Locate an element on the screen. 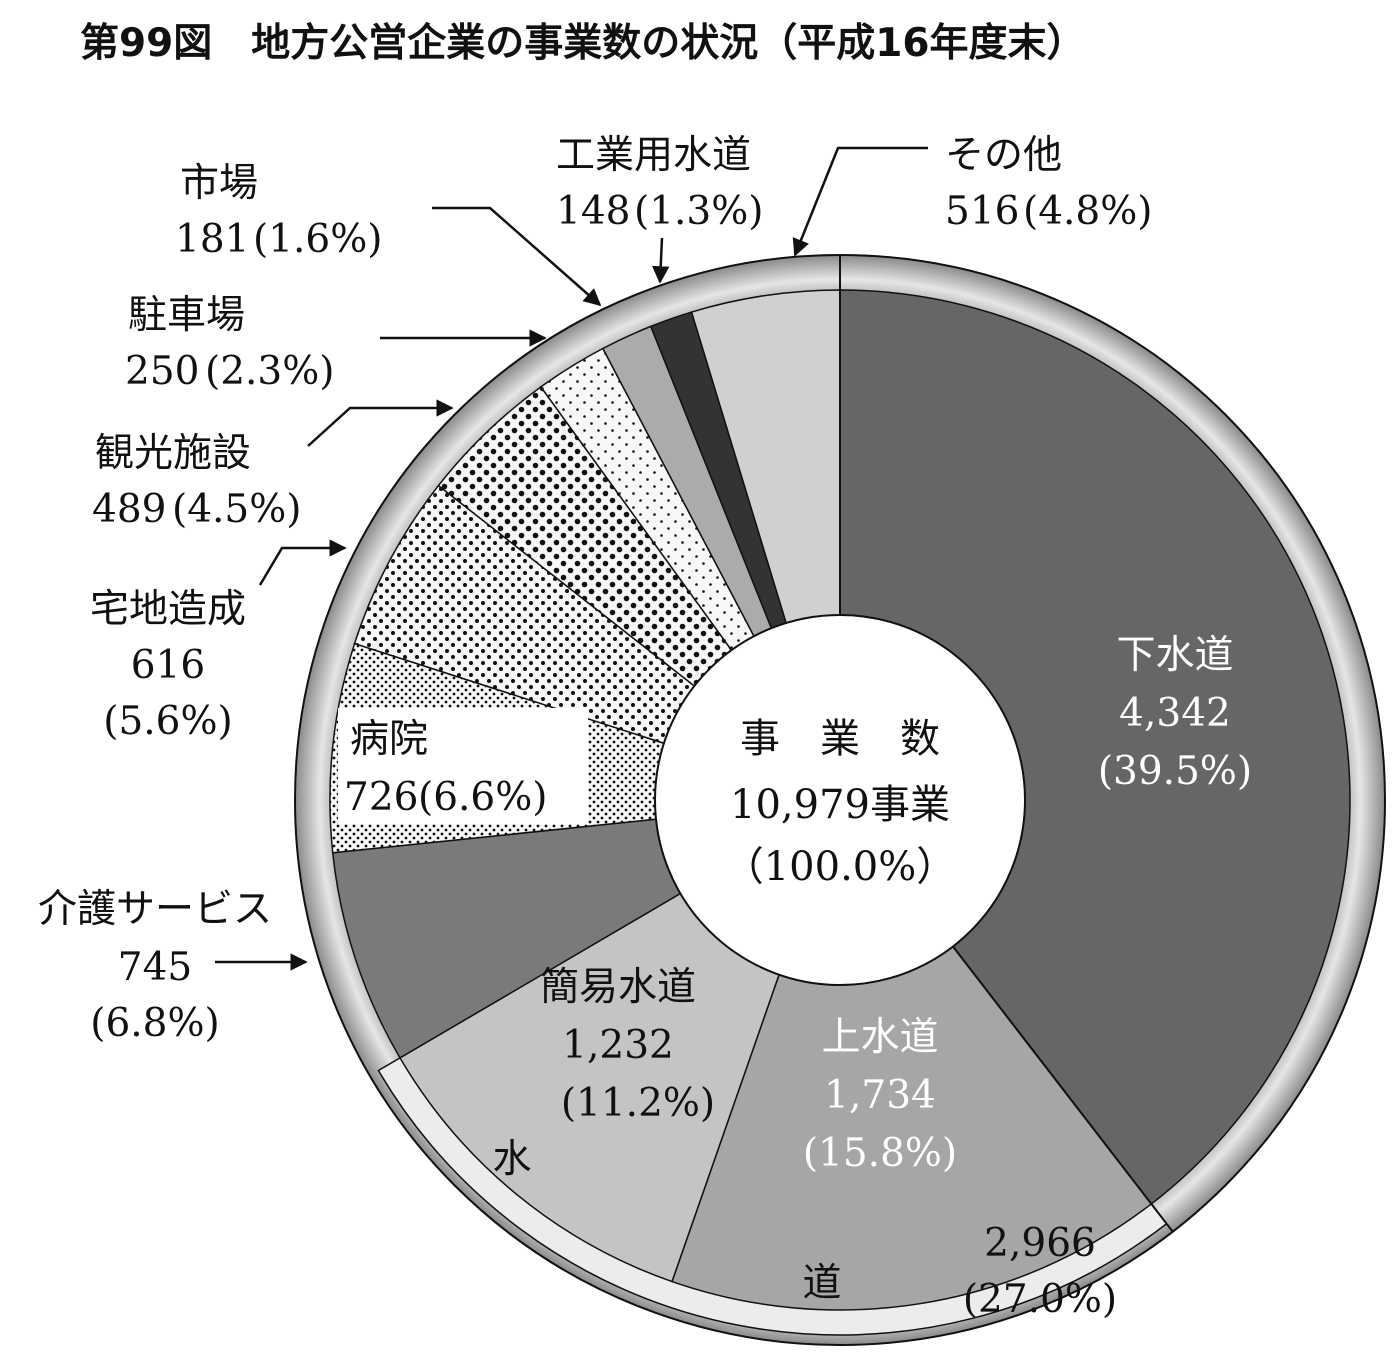 The height and width of the screenshot is (1365, 1400). label-care-value: 745 is located at coordinates (155, 967).